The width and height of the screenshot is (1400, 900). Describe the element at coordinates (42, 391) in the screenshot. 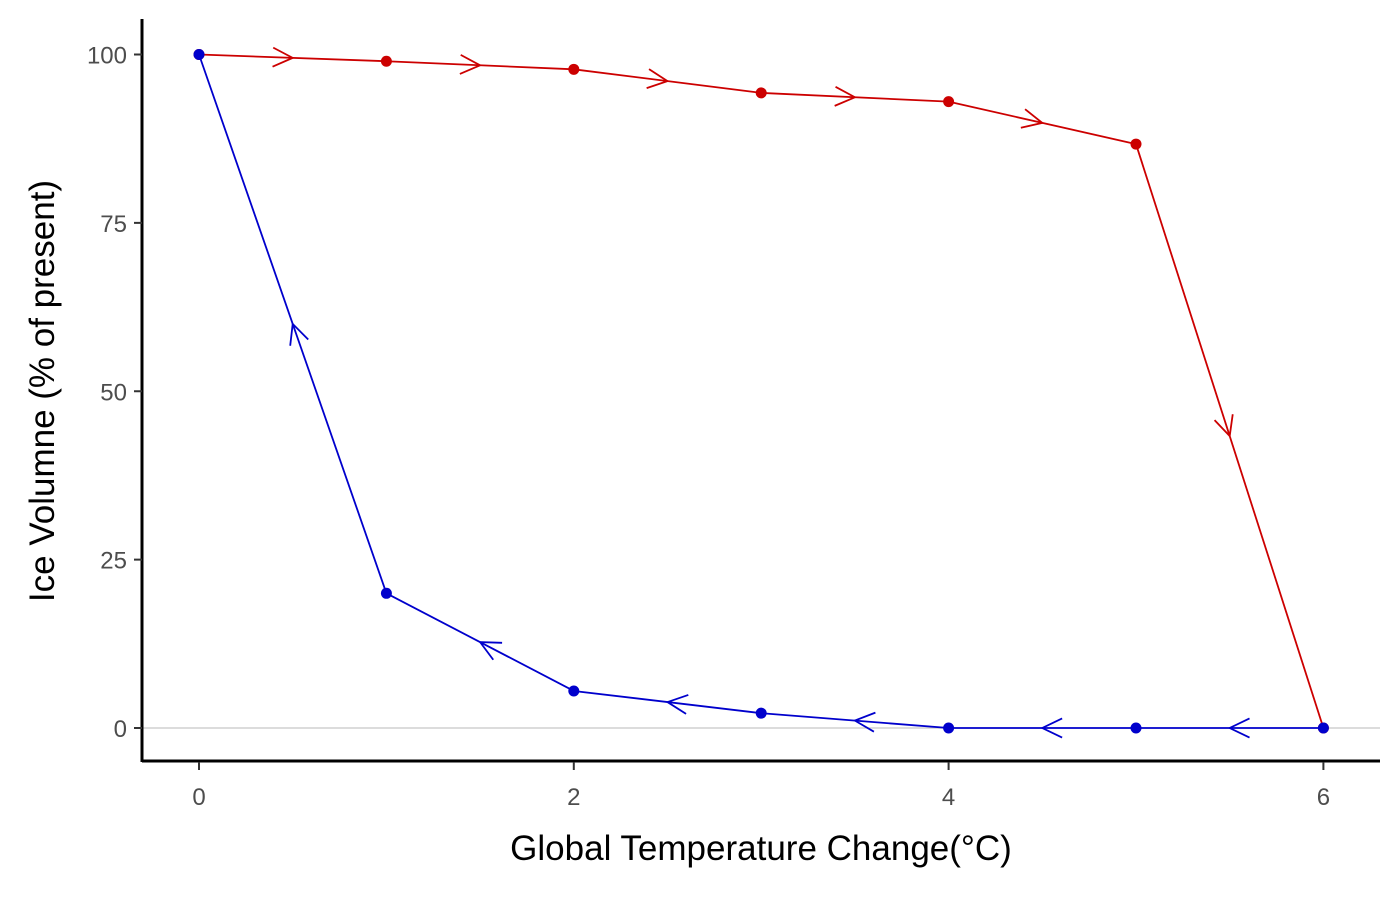

I see `y-axis-title: Ice Volumne (% of present)` at that location.